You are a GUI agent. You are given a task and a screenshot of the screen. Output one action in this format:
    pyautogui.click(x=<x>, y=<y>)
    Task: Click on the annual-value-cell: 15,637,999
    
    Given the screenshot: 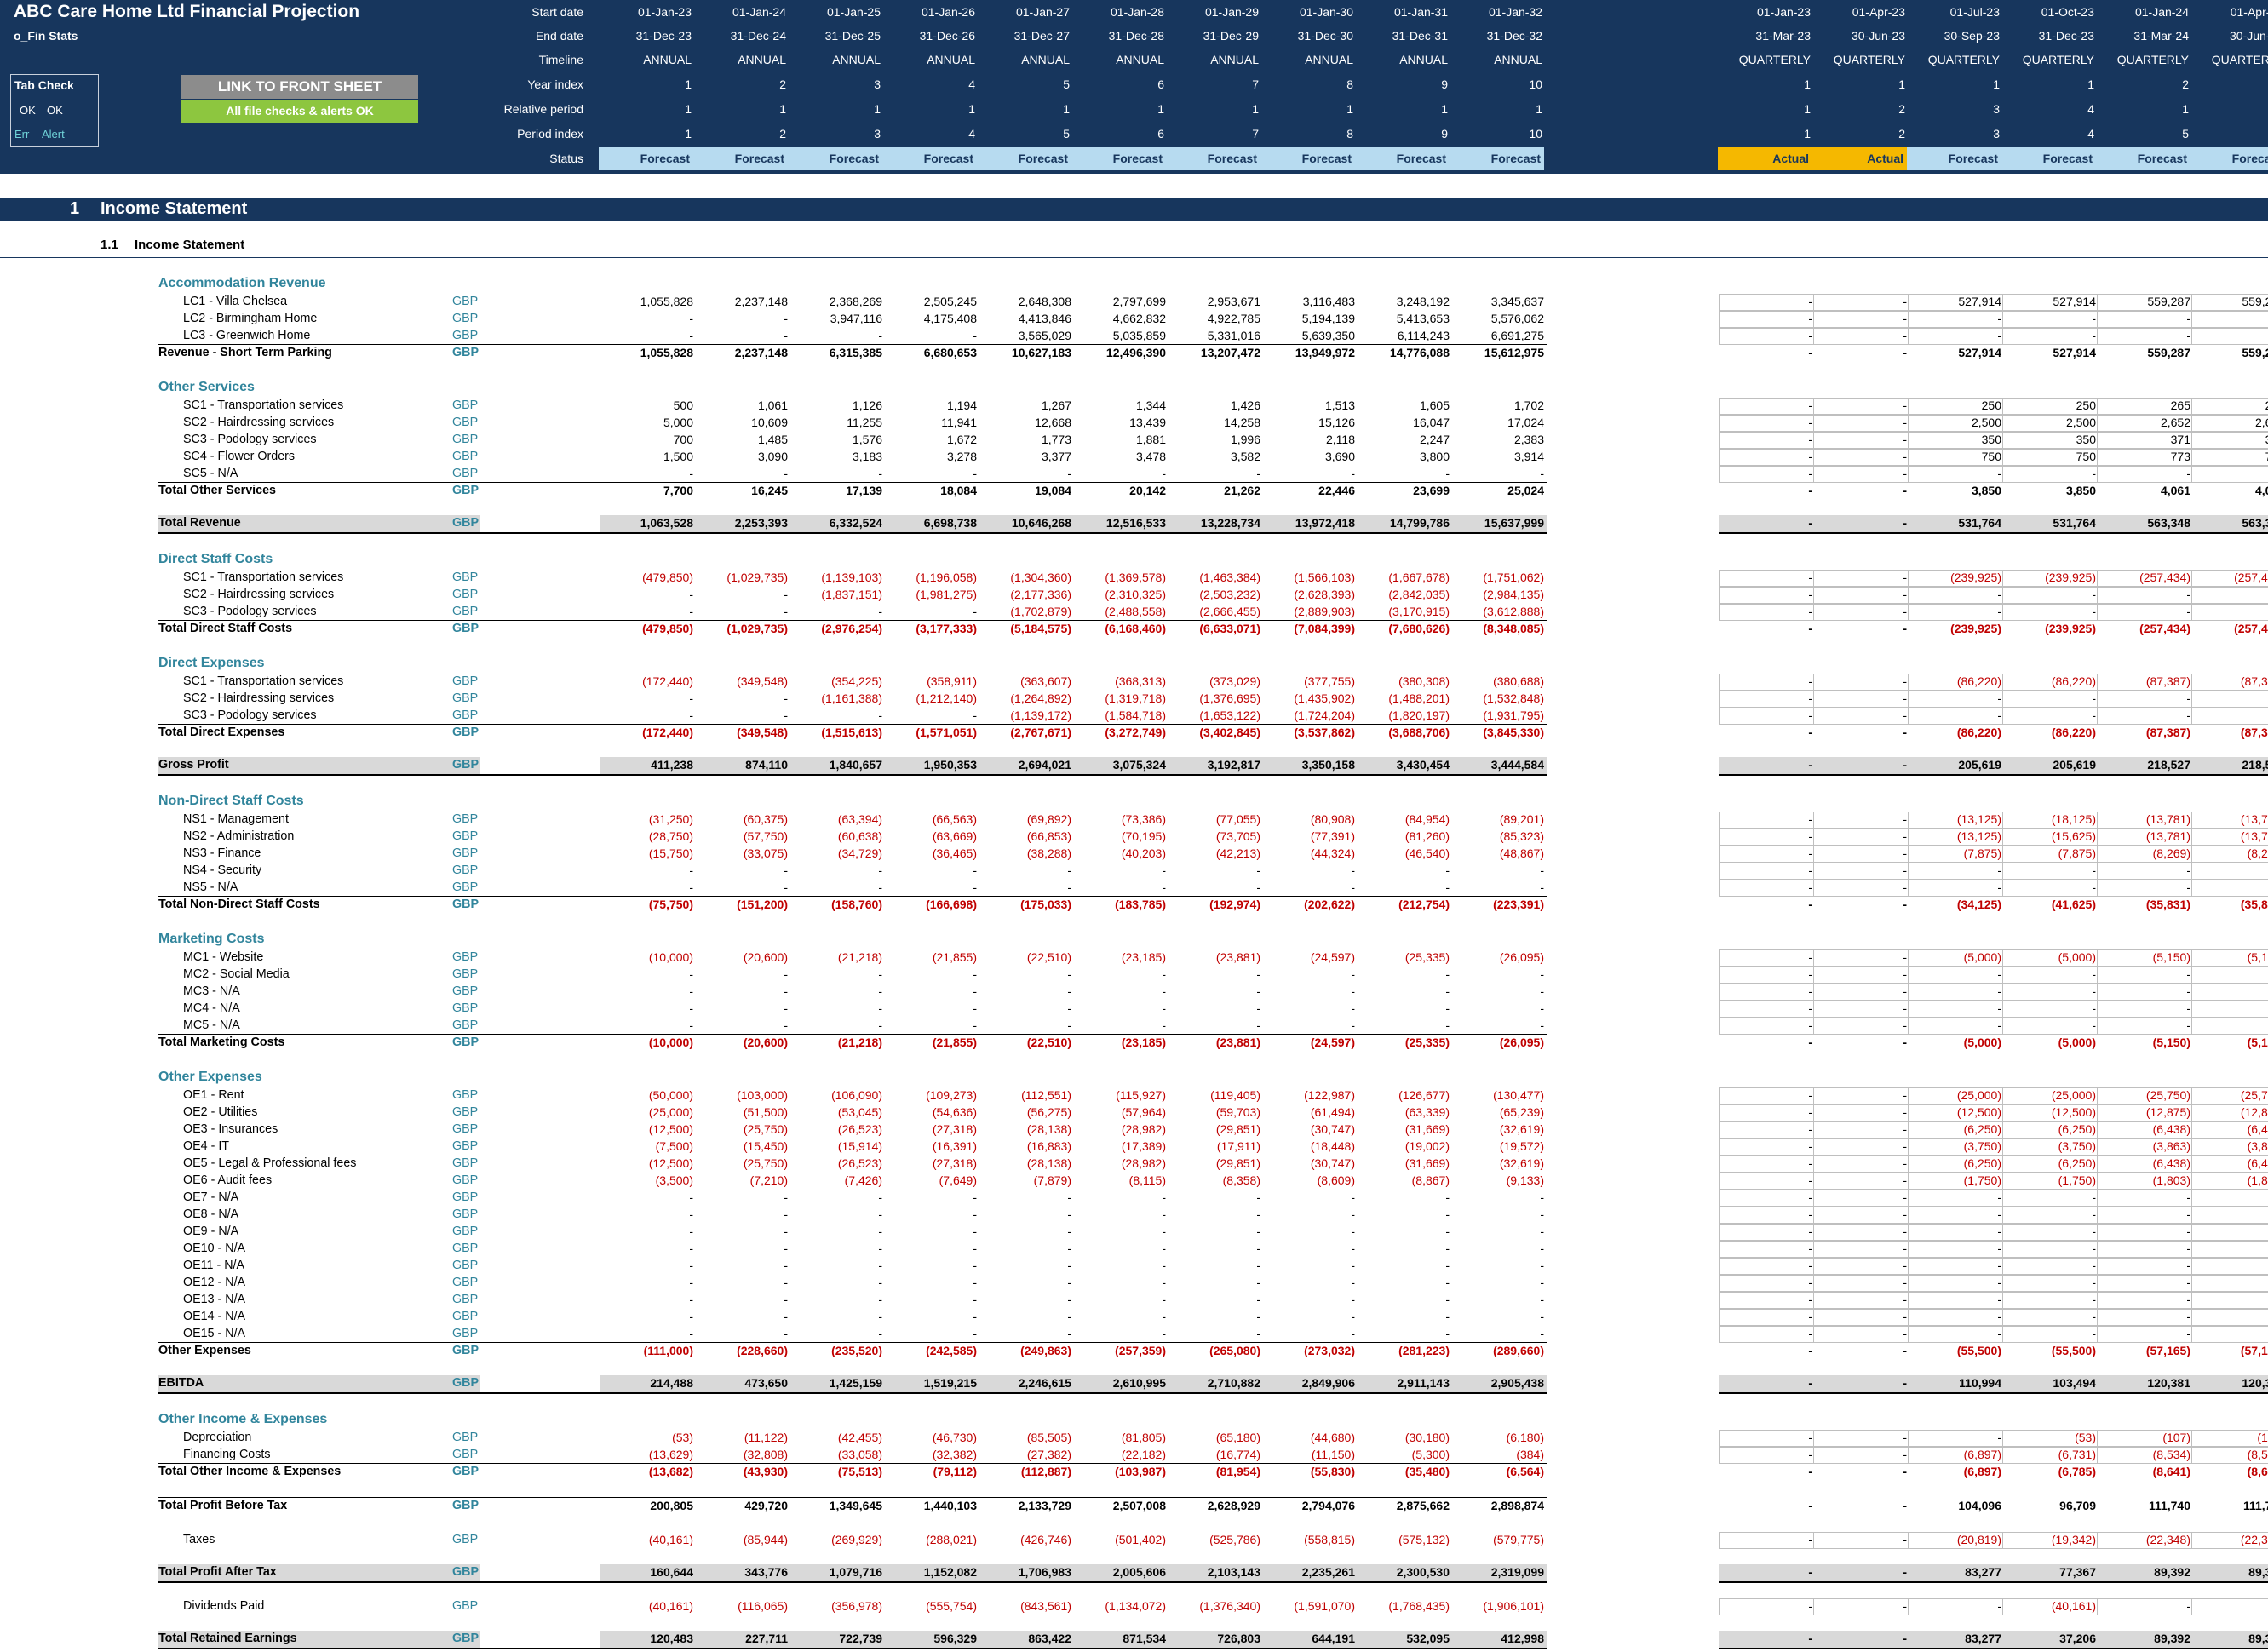 What is the action you would take?
    pyautogui.click(x=1514, y=523)
    